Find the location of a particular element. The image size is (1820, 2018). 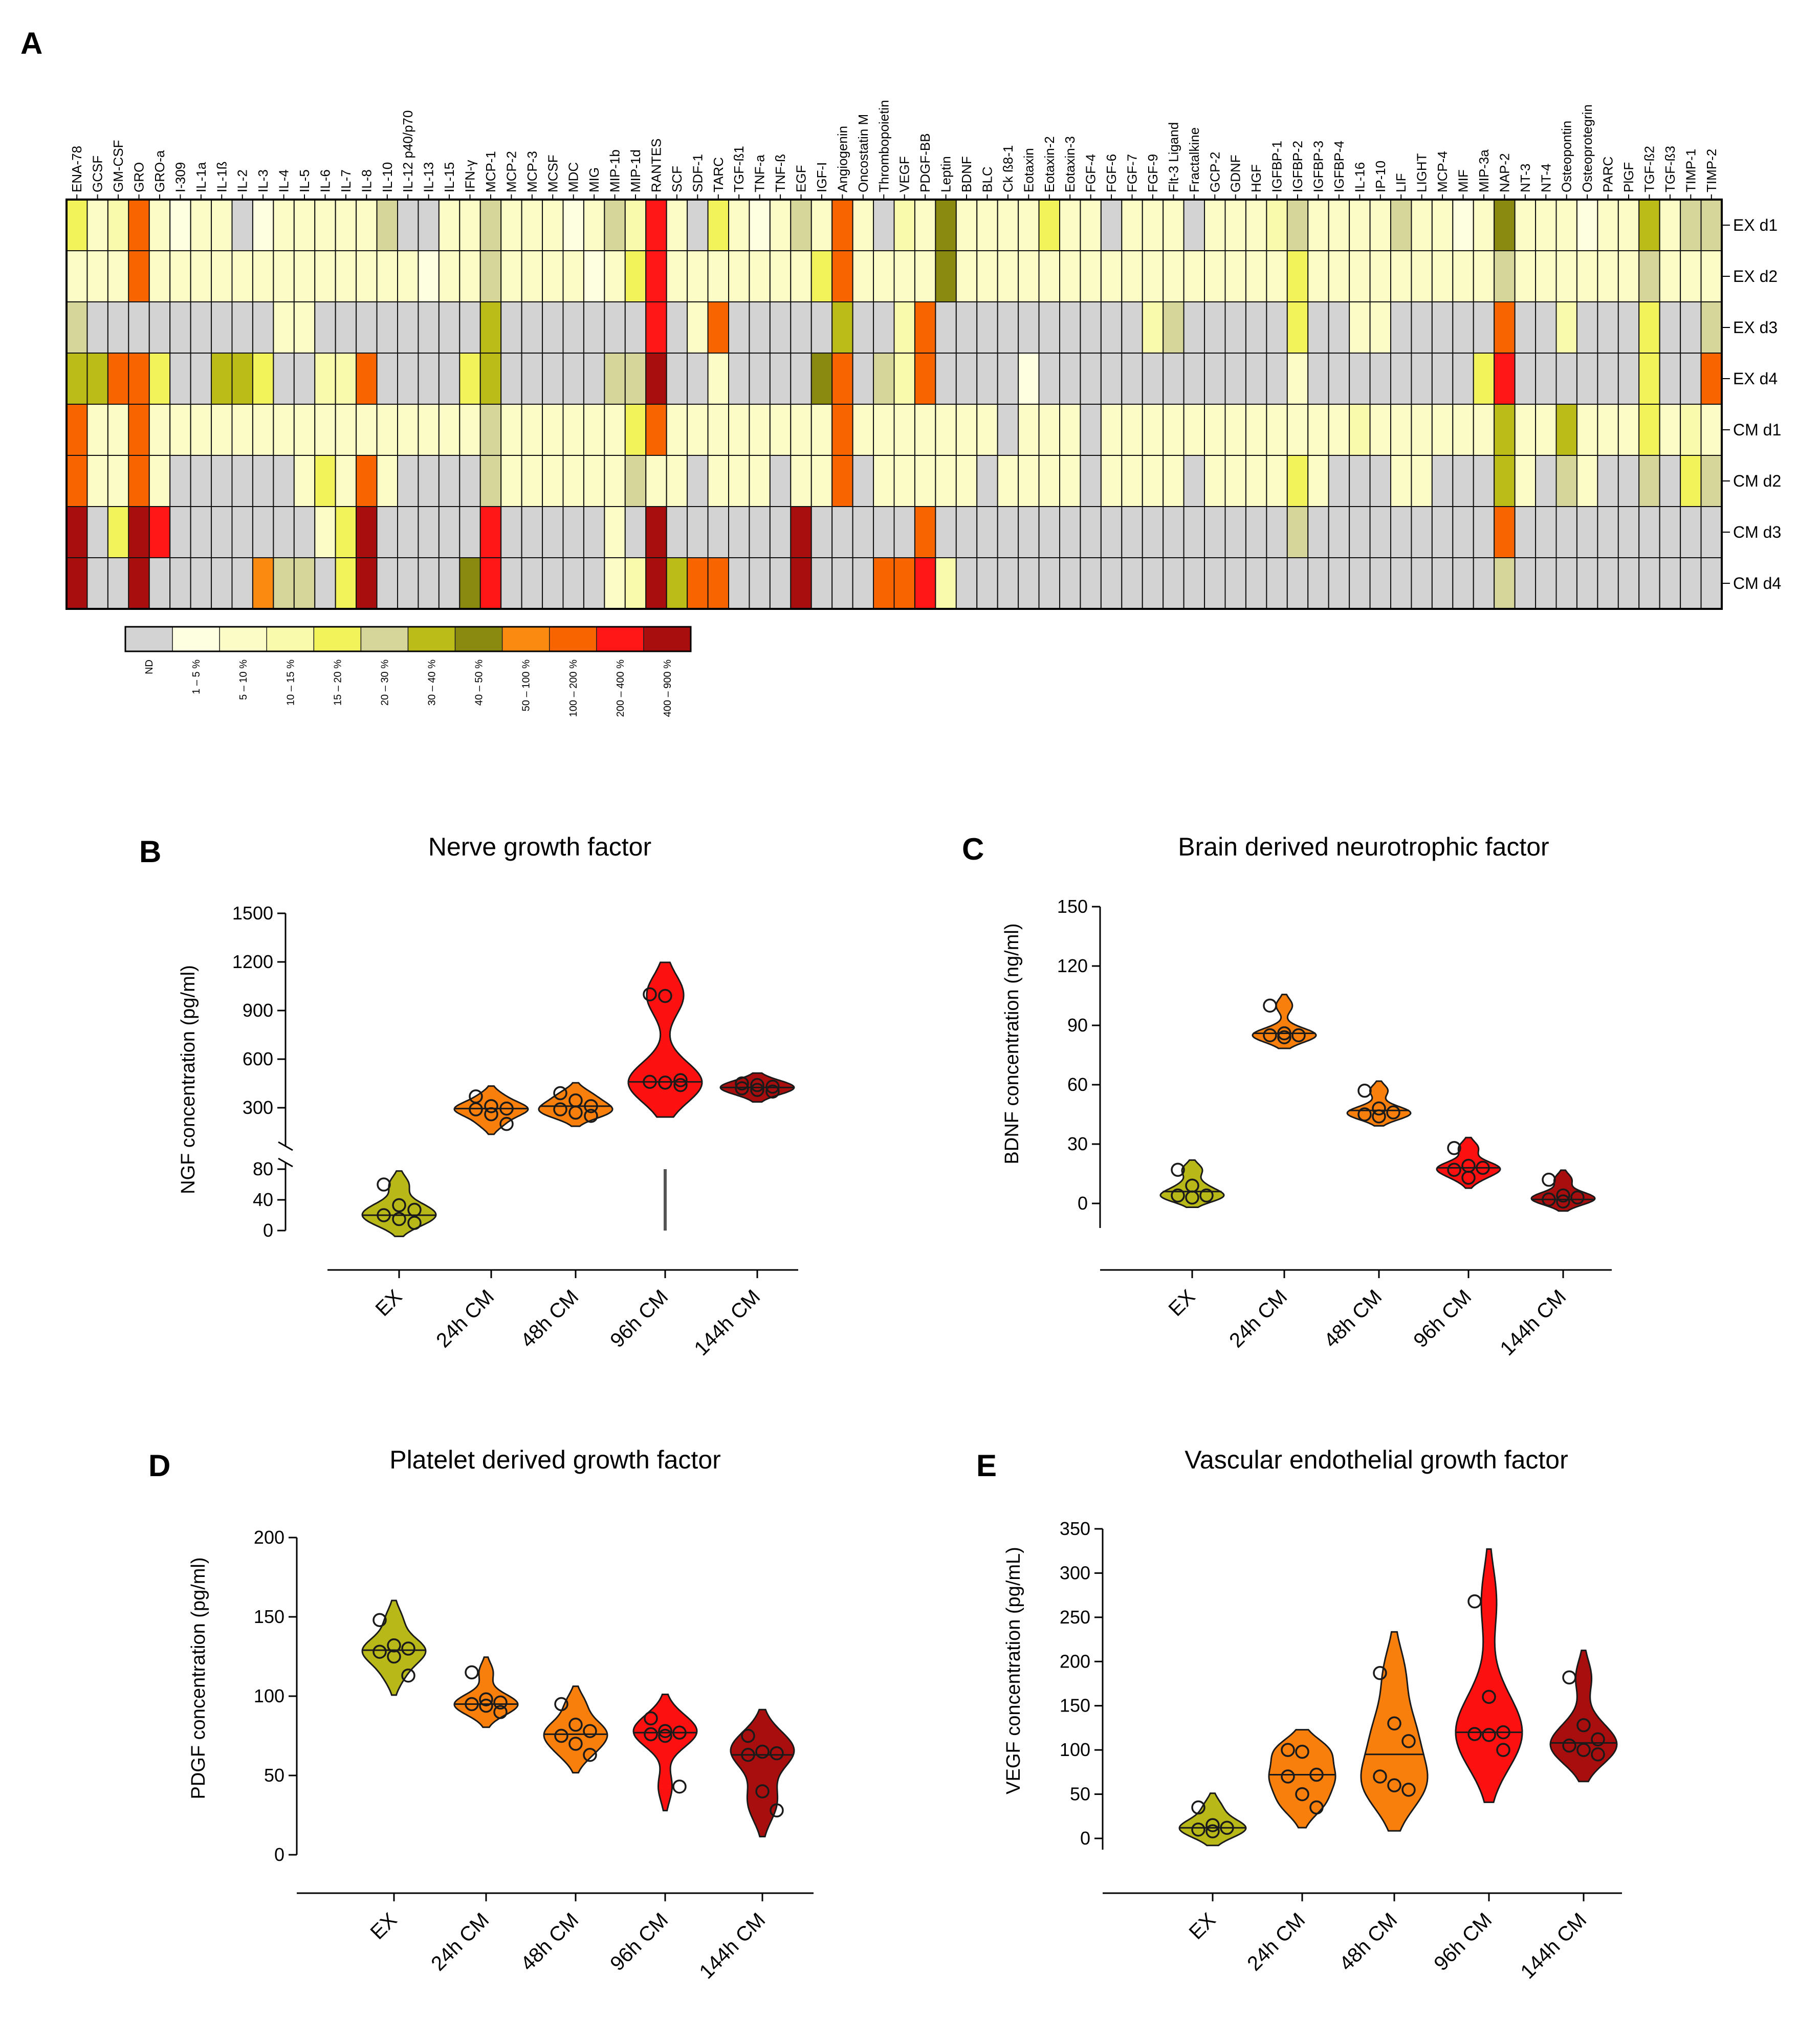

column-label: Flt-3 Ligand is located at coordinates (1173, 157).